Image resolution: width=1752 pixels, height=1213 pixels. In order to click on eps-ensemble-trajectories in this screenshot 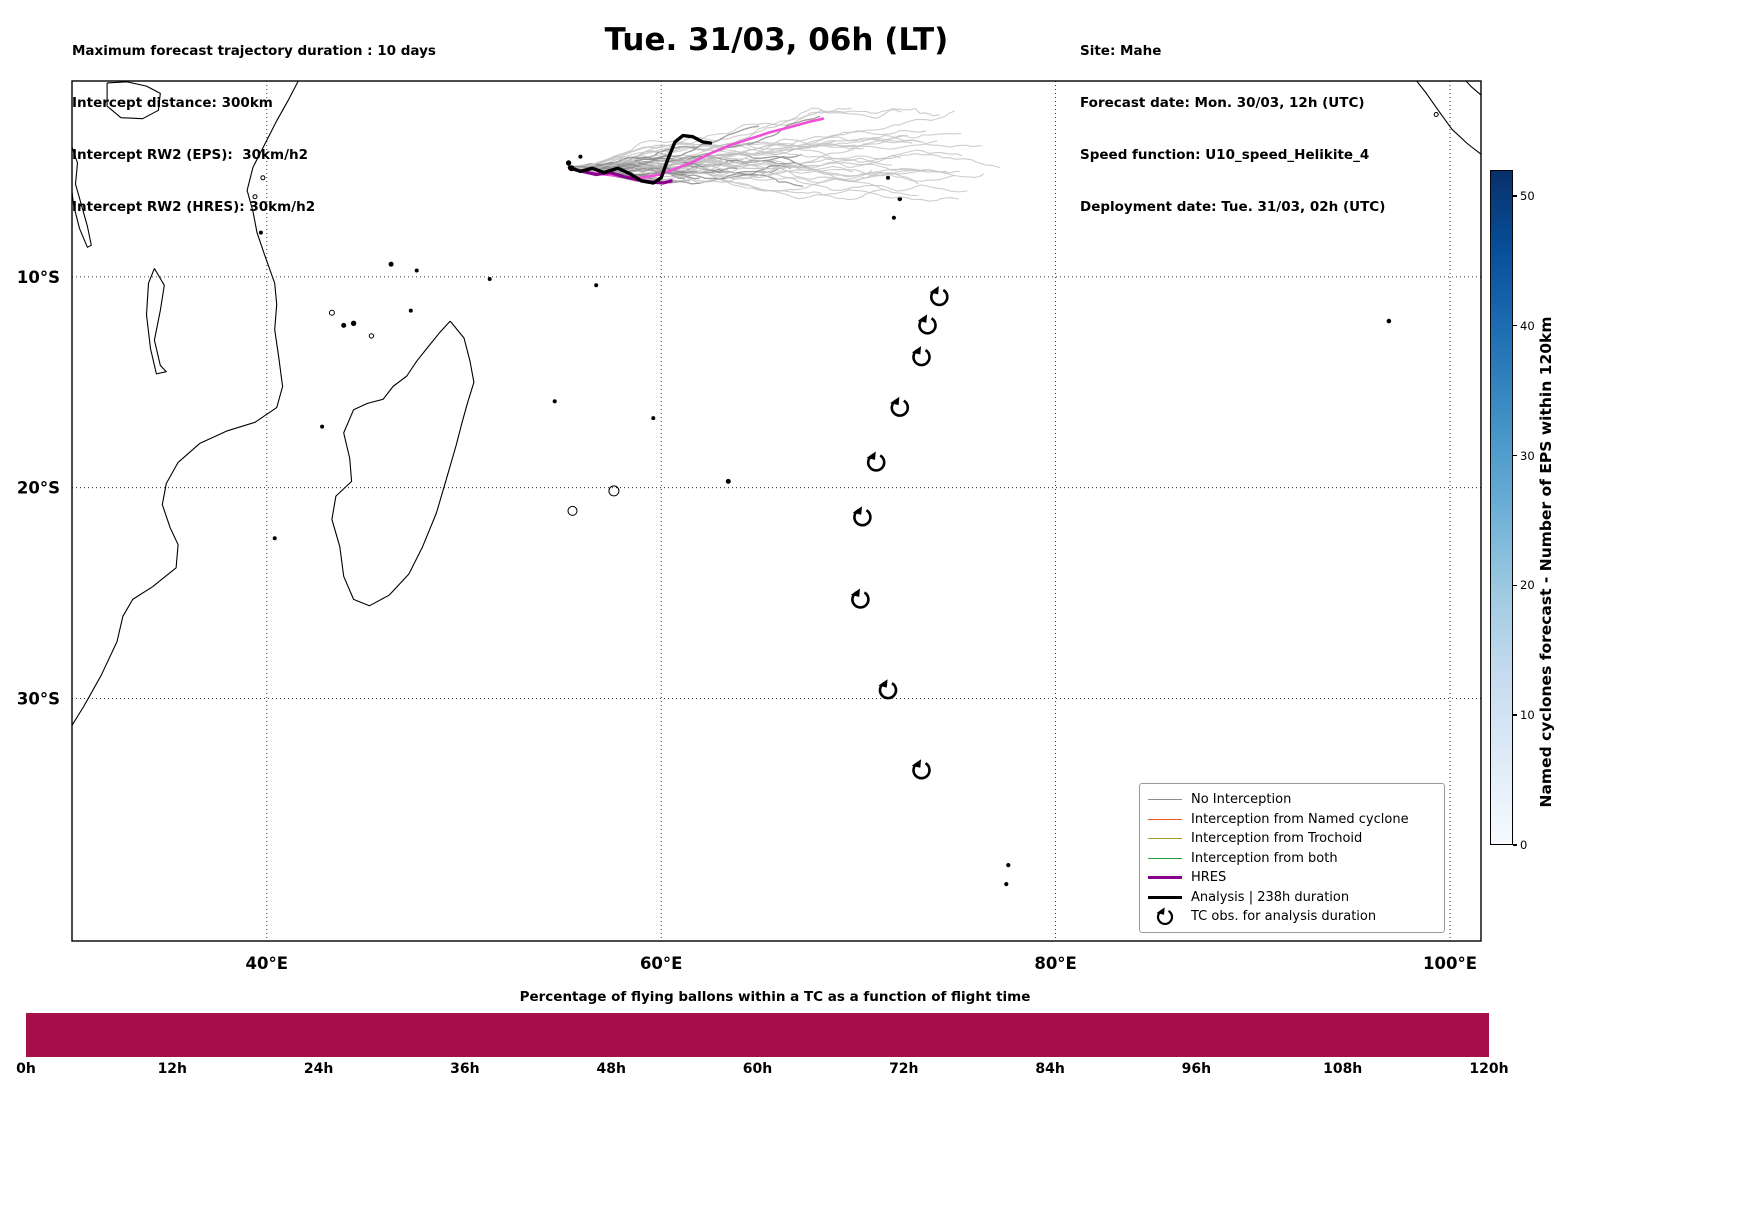, I will do `click(785, 154)`.